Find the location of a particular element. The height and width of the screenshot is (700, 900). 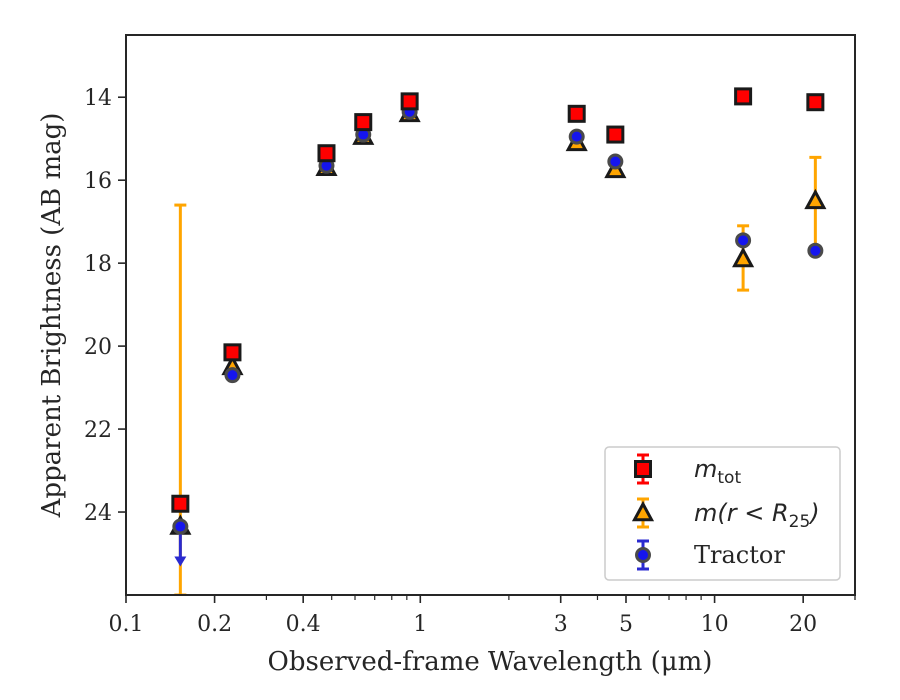

x-tick-label: 0.1 is located at coordinates (126, 624).